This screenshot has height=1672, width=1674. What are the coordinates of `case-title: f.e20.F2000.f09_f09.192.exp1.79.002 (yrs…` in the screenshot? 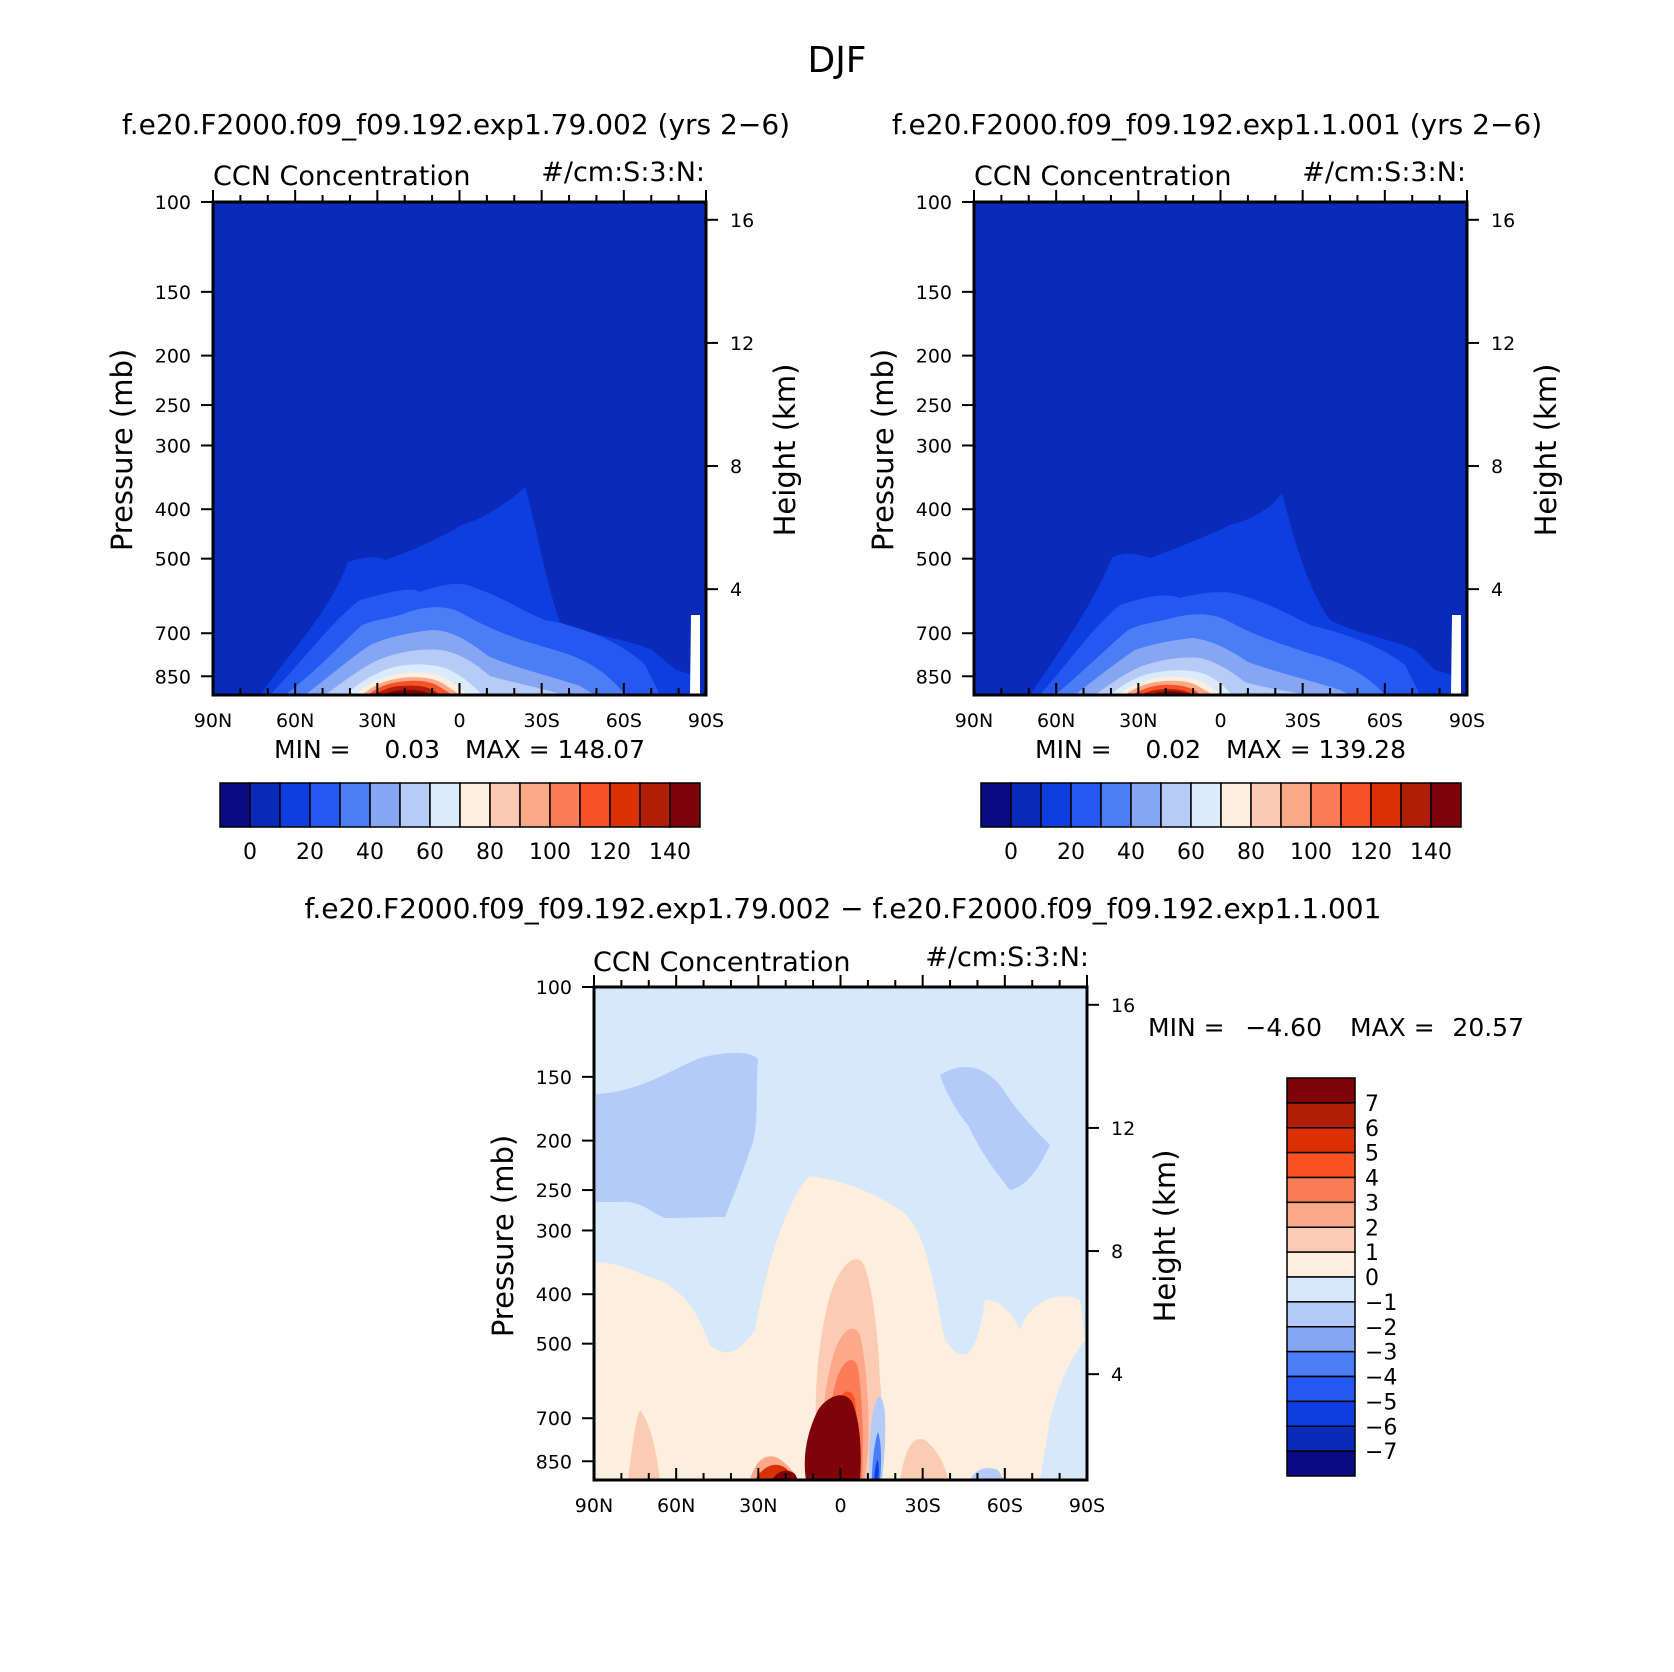 It's located at (456, 124).